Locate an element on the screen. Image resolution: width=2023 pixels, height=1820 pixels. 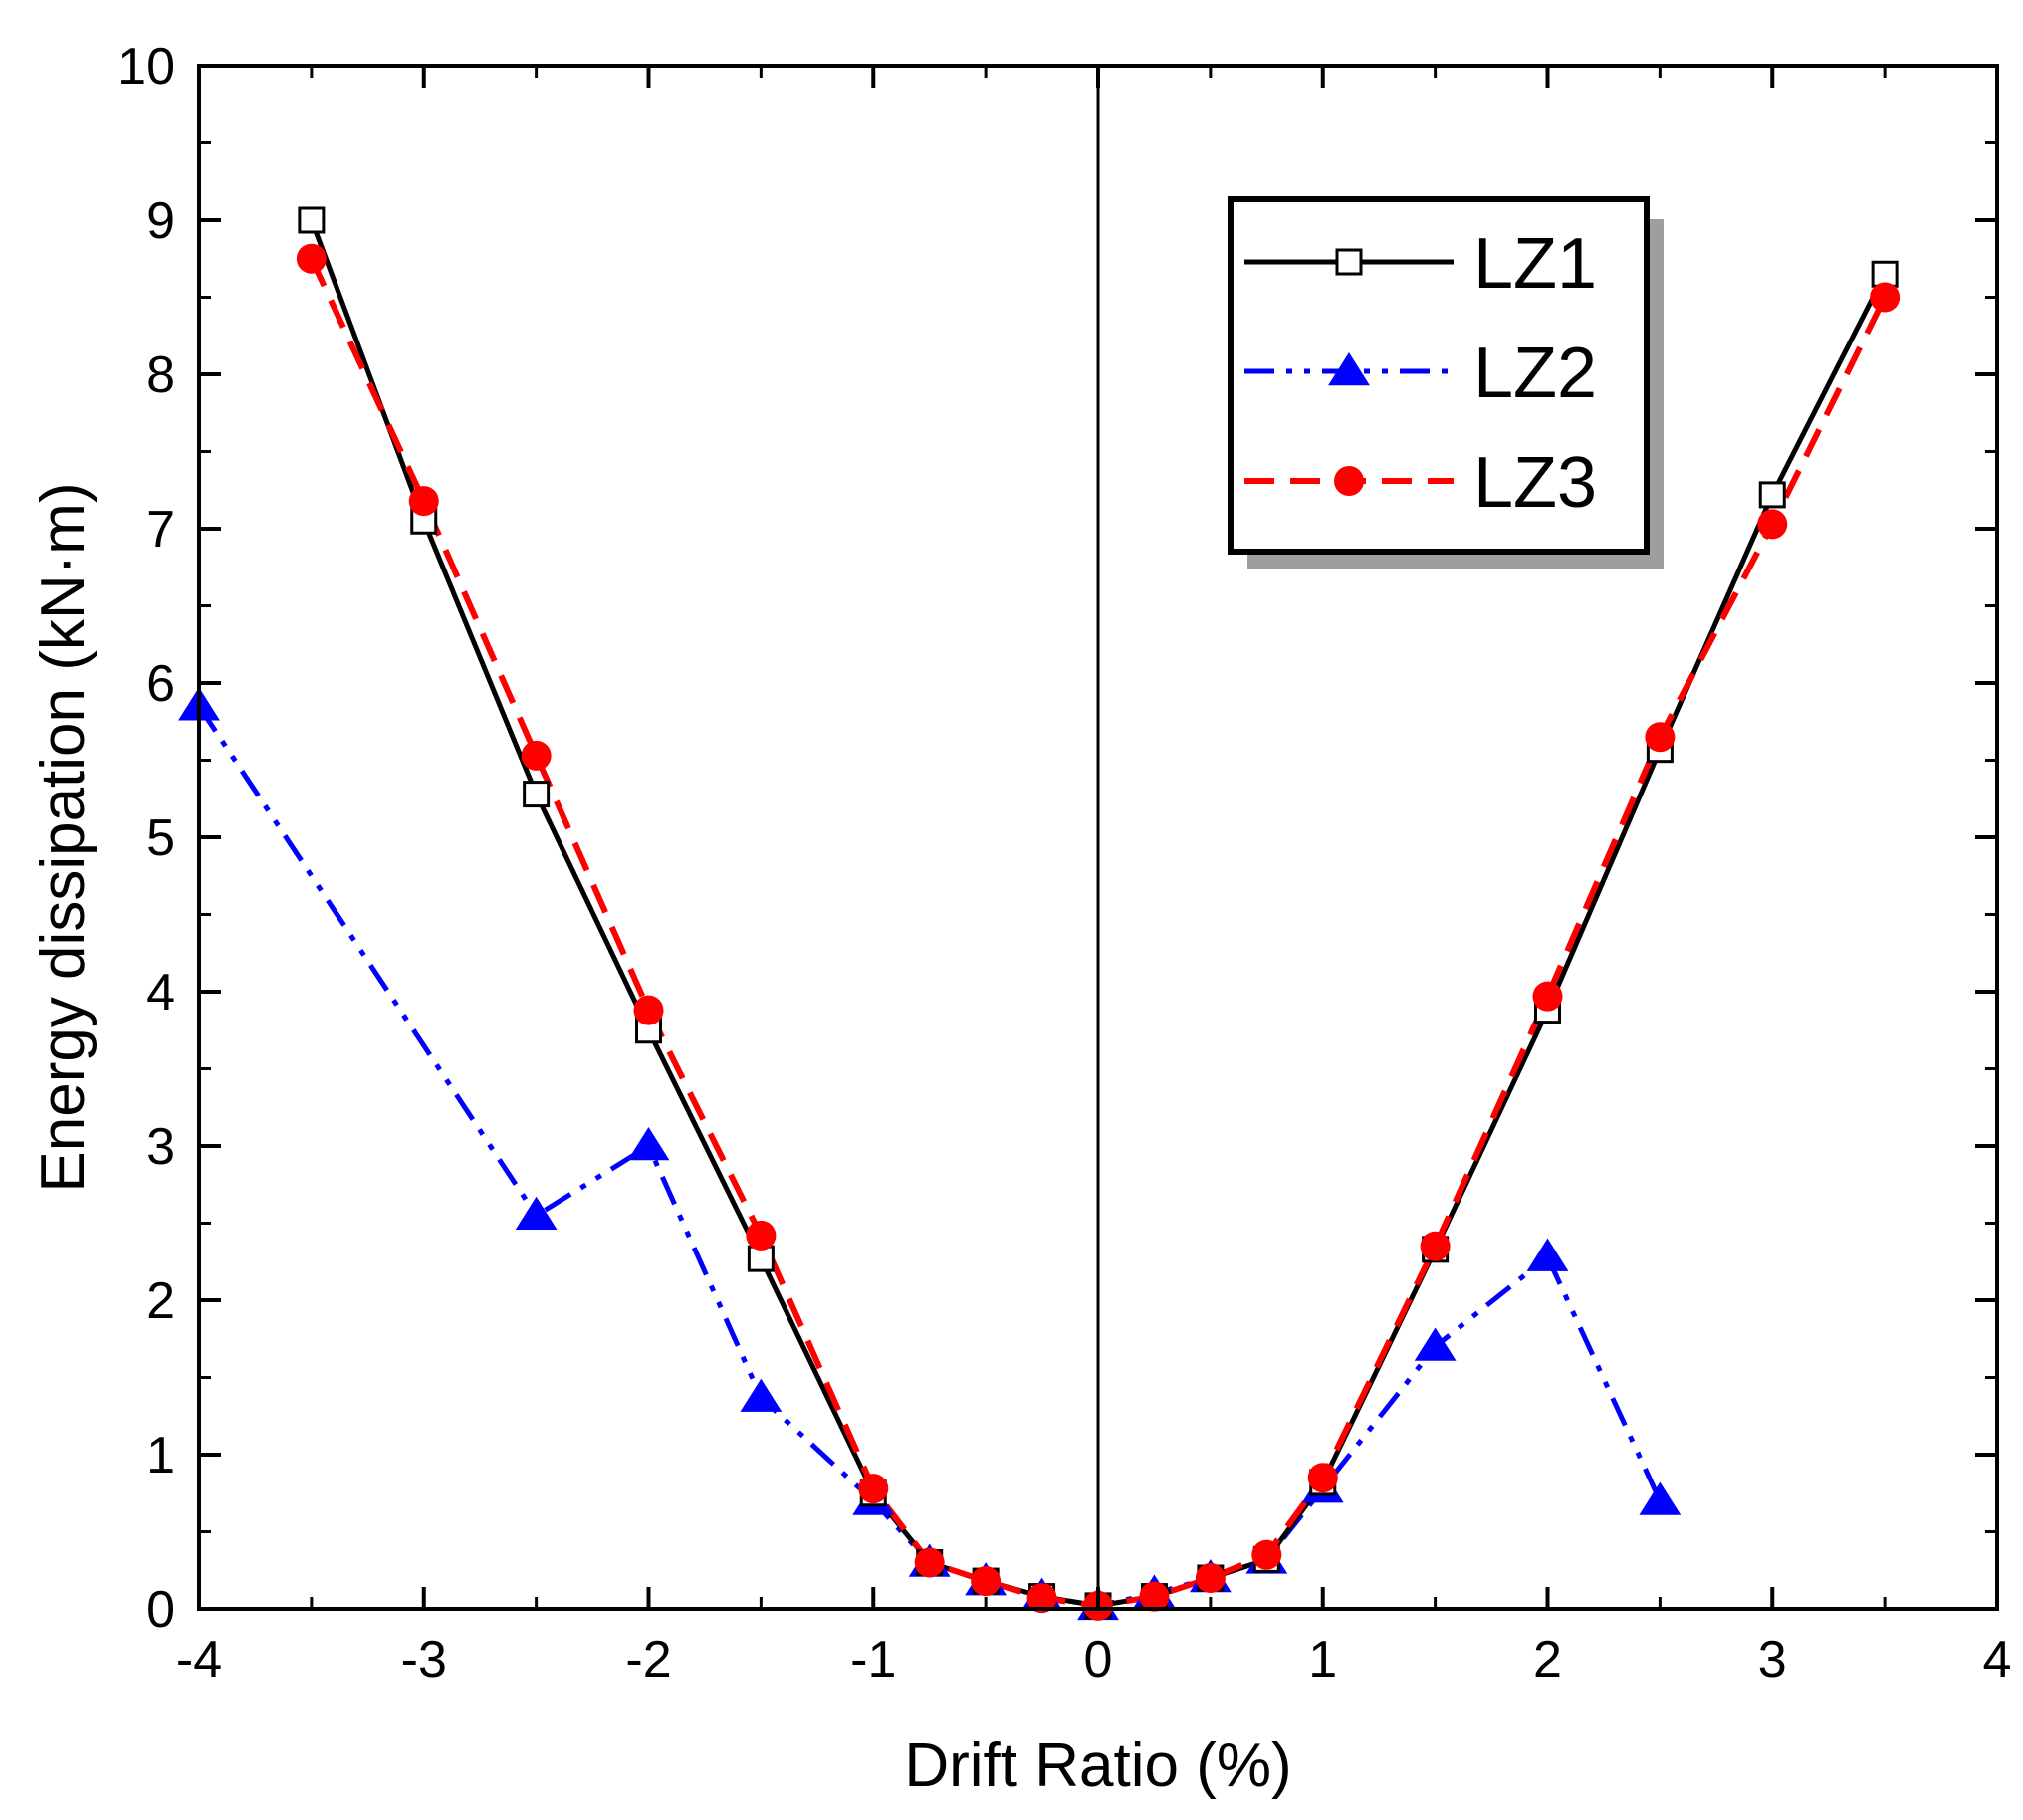
legend-label-lz1: LZ1 is located at coordinates (1535, 264).